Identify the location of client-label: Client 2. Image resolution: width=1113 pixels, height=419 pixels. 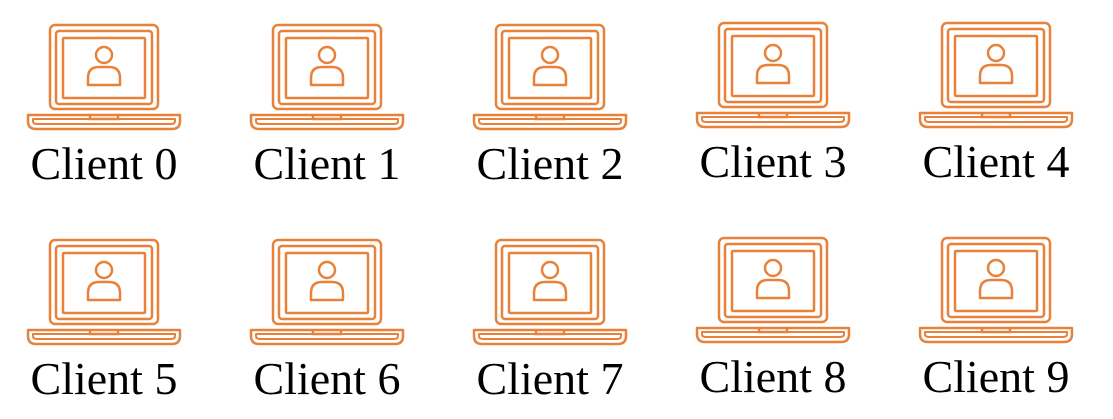
(550, 163).